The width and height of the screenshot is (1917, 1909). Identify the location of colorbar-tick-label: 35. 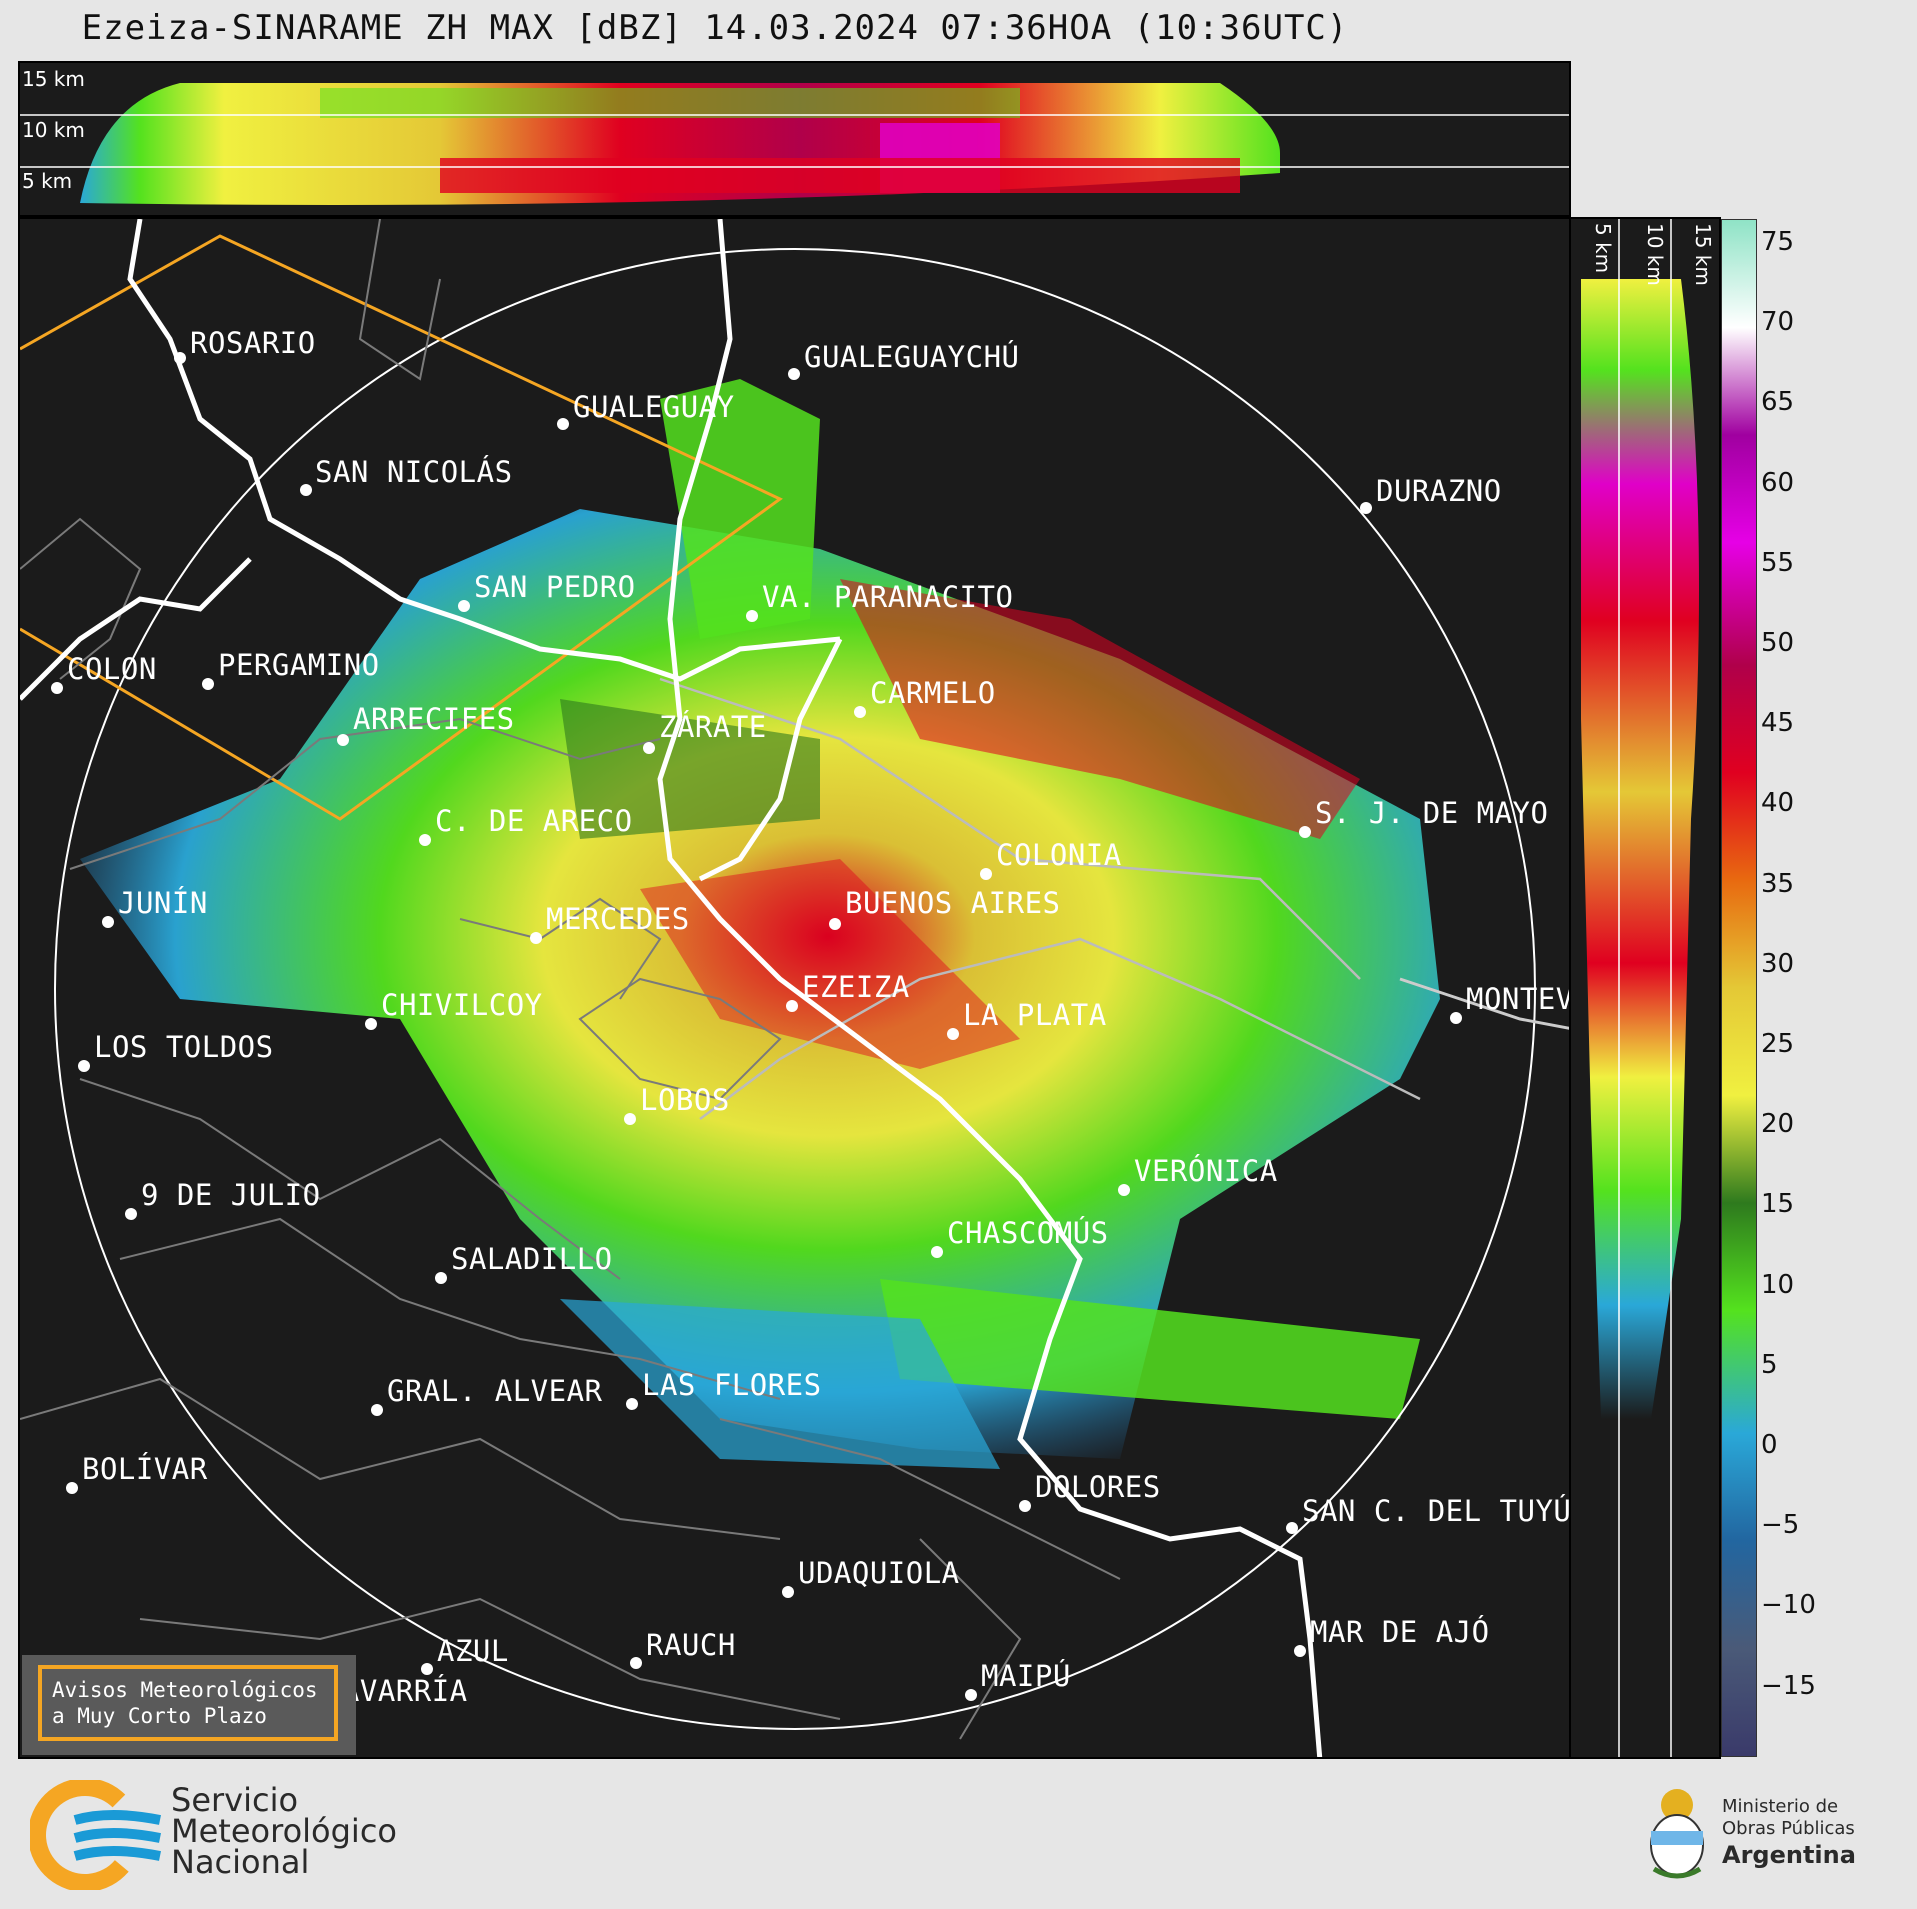
(1778, 883).